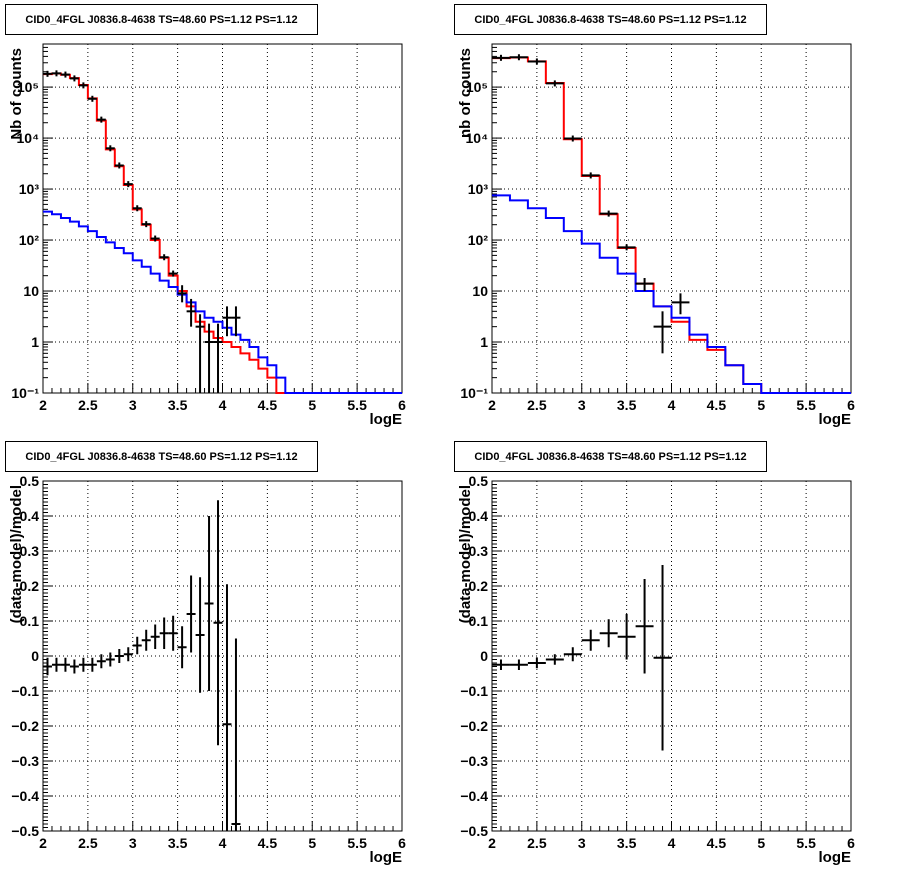  What do you see at coordinates (222, 302) in the screenshot?
I see `background-model-step-line` at bounding box center [222, 302].